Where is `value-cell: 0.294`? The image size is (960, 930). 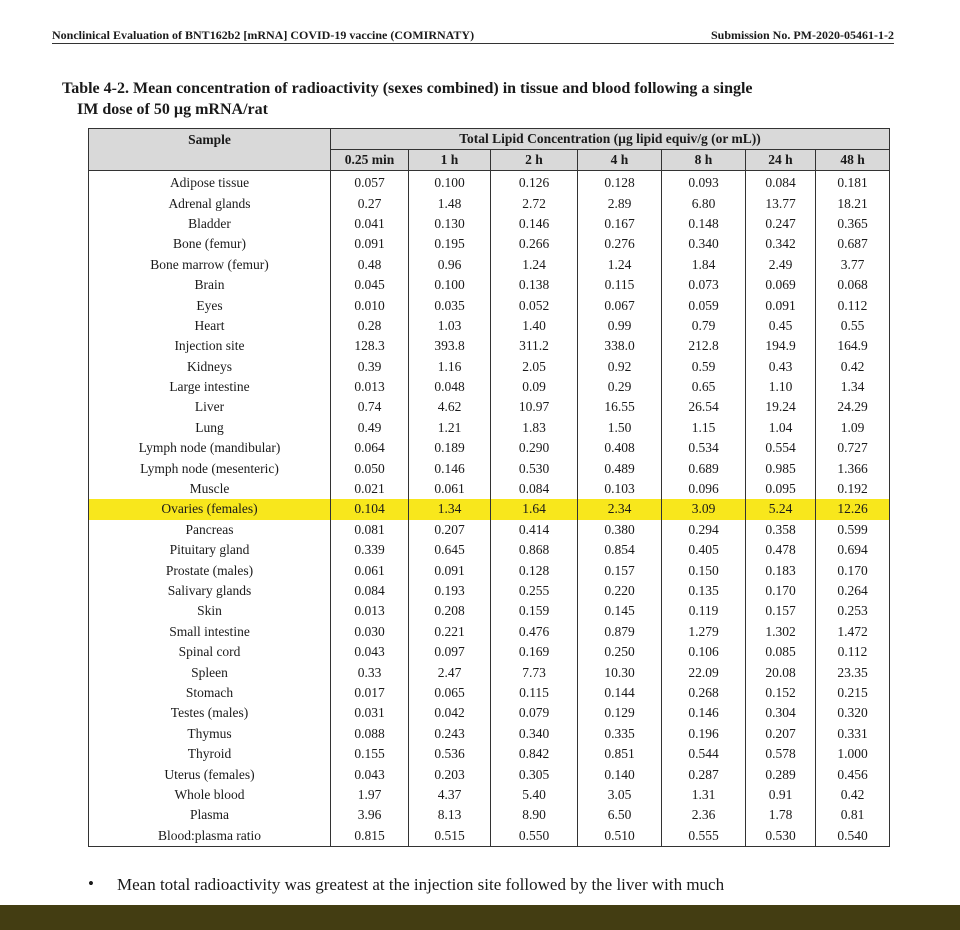
value-cell: 0.294 is located at coordinates (703, 530).